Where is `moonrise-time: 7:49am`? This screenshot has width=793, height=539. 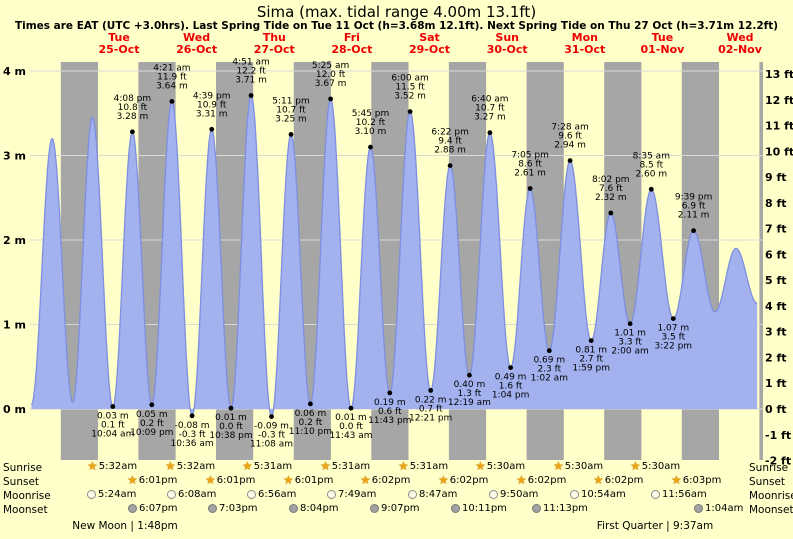 moonrise-time: 7:49am is located at coordinates (357, 494).